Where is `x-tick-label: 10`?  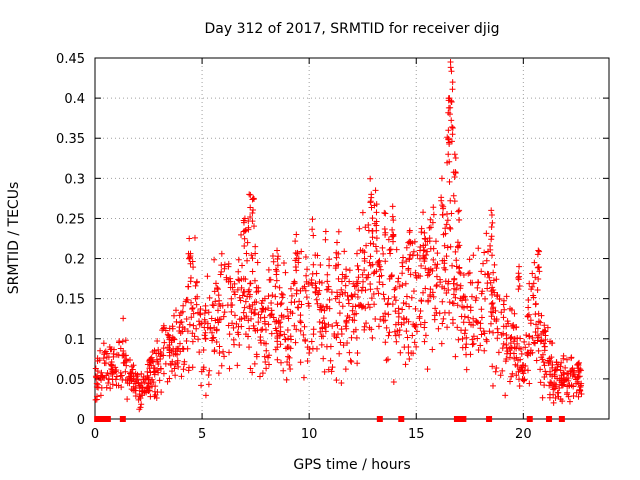 x-tick-label: 10 is located at coordinates (309, 434).